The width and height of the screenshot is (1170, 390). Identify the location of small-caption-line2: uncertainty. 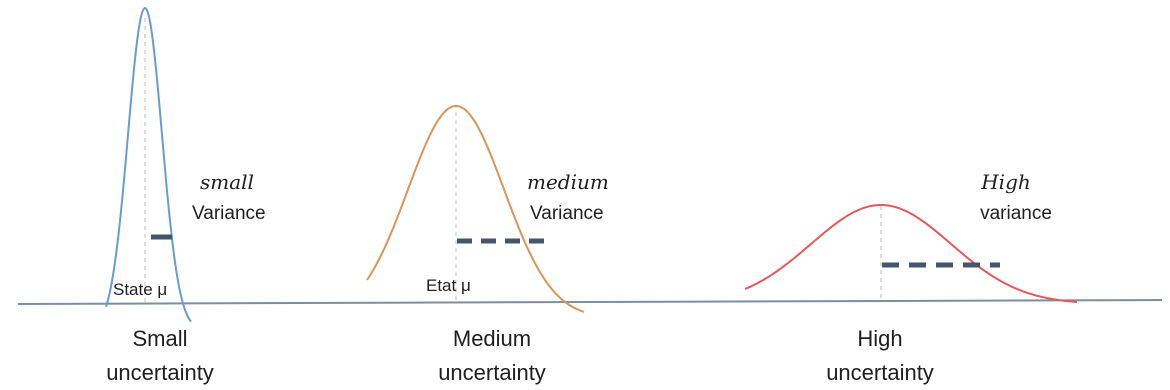
(160, 372).